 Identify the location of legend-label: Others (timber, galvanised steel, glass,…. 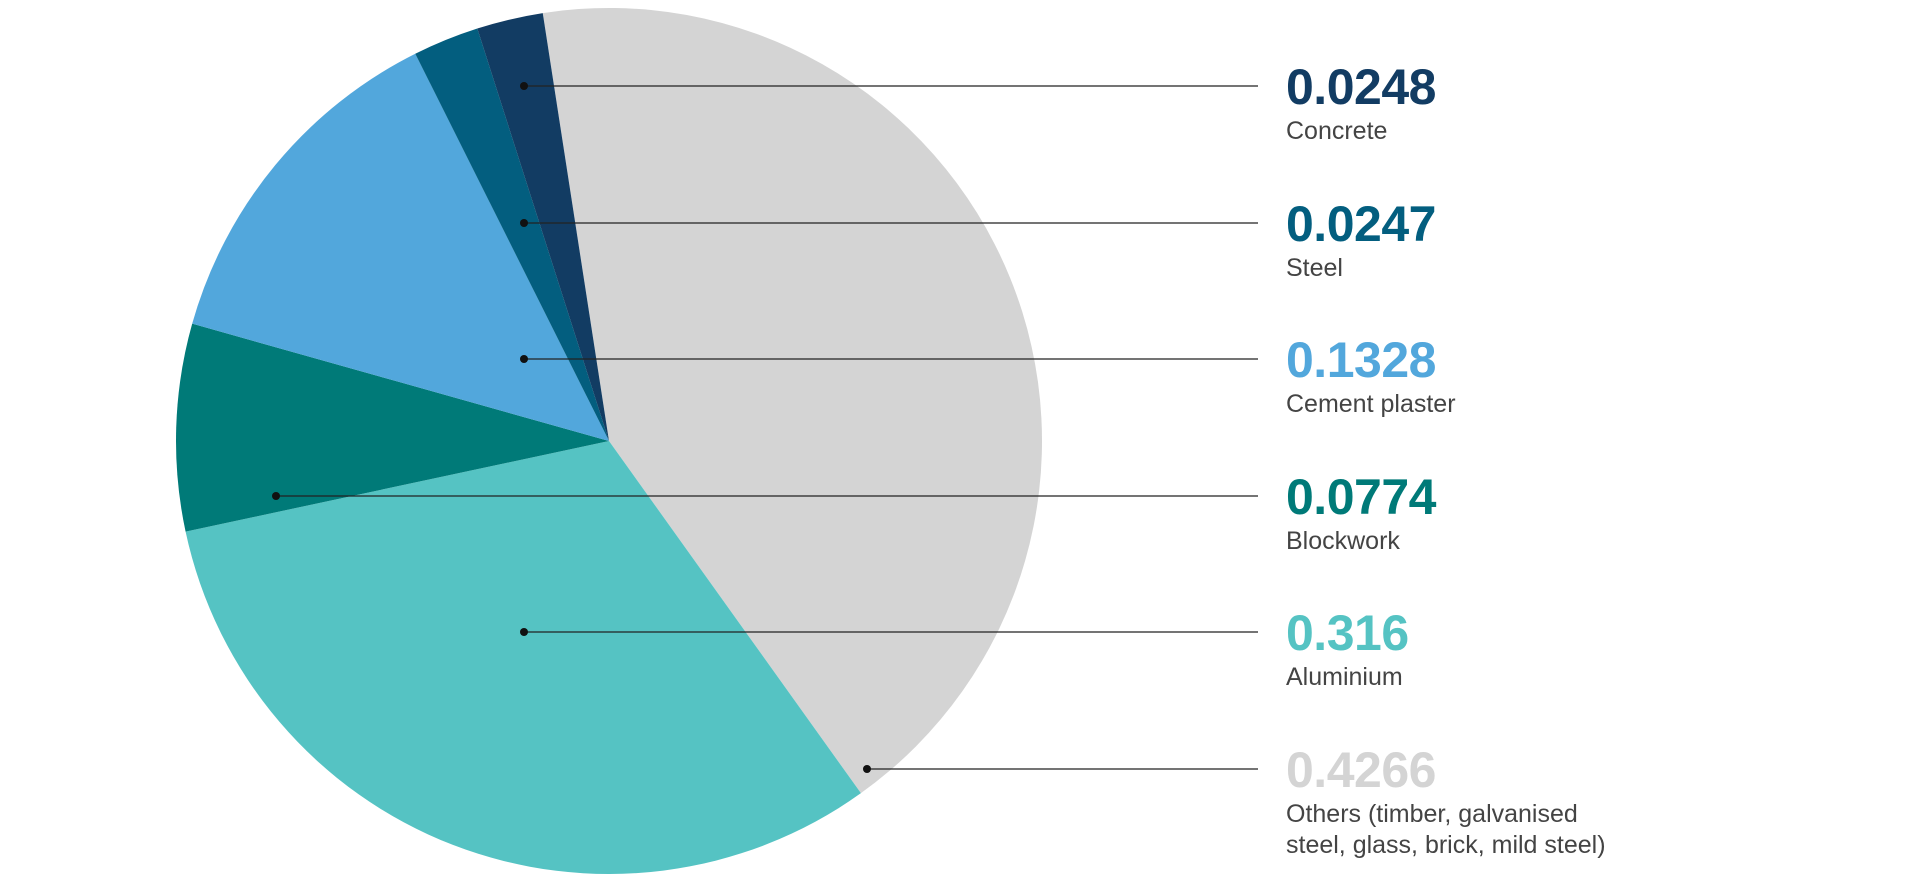
(1446, 829).